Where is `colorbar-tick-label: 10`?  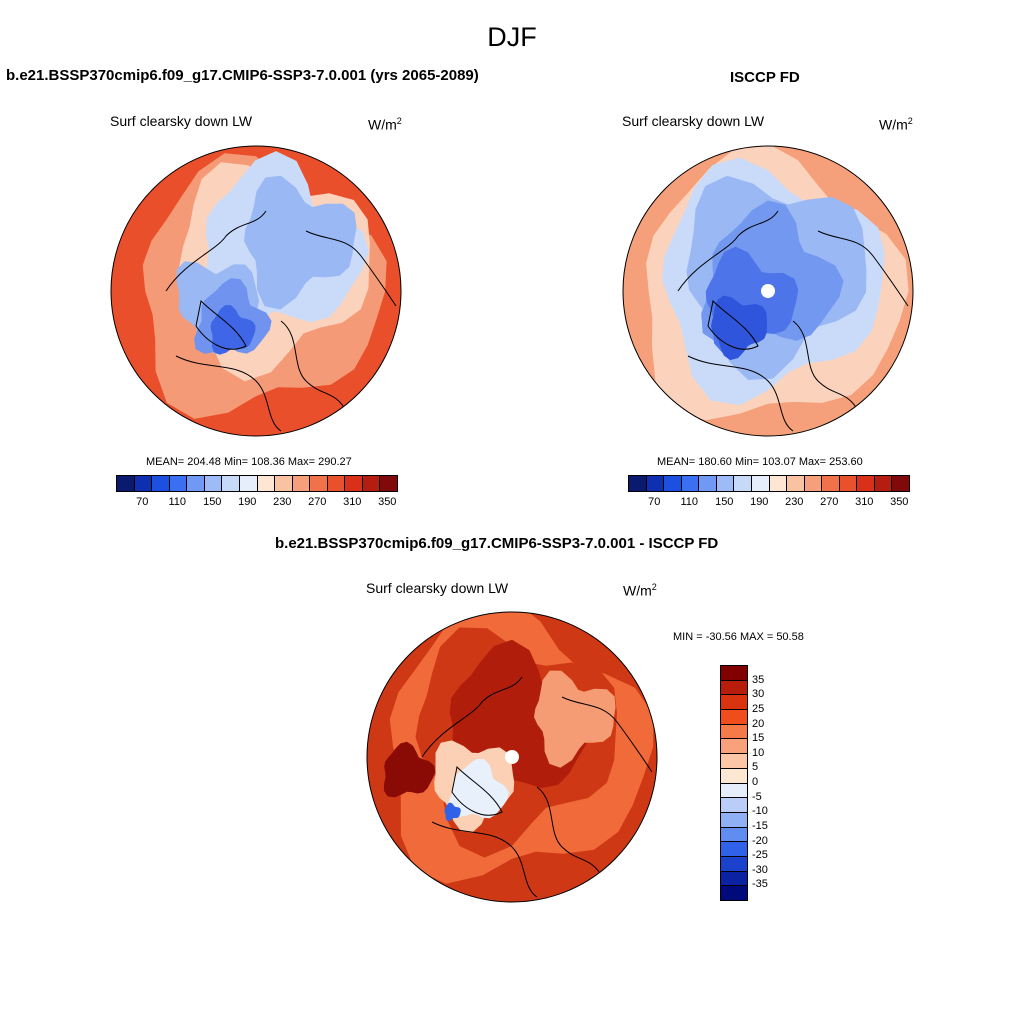 colorbar-tick-label: 10 is located at coordinates (758, 752).